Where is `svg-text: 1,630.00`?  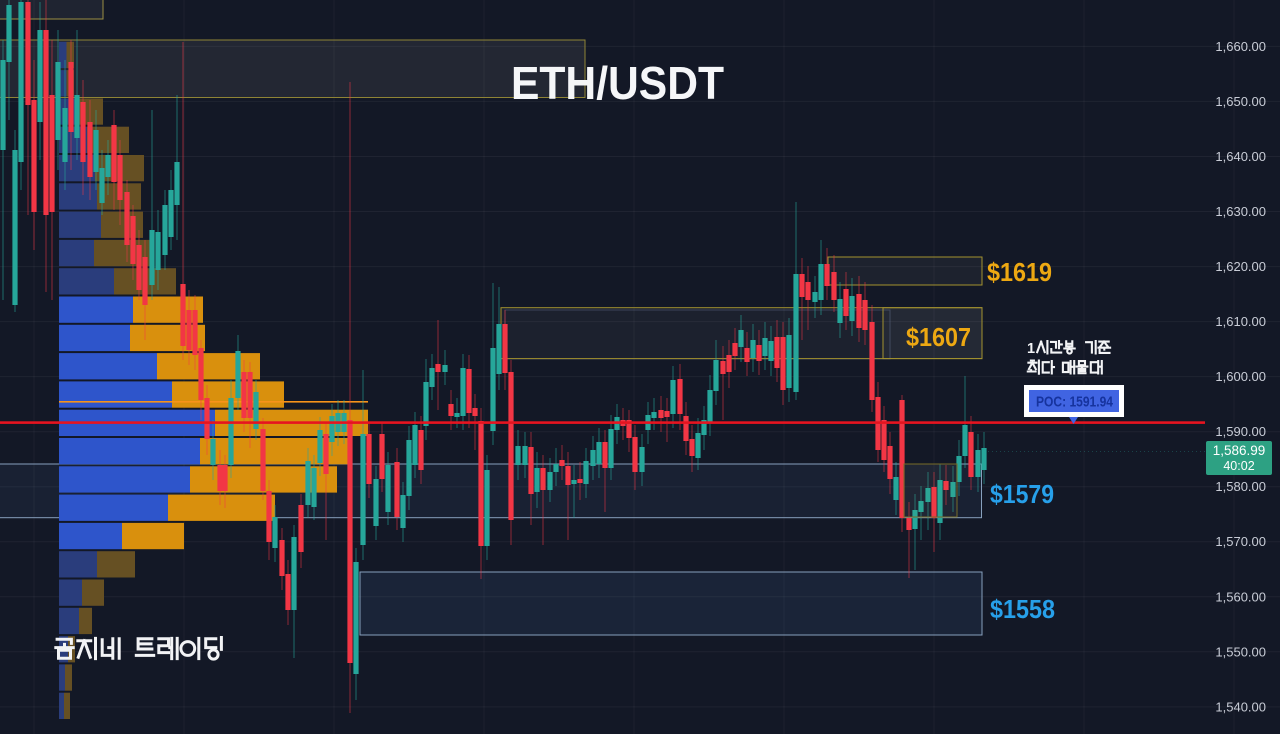 svg-text: 1,630.00 is located at coordinates (1240, 211).